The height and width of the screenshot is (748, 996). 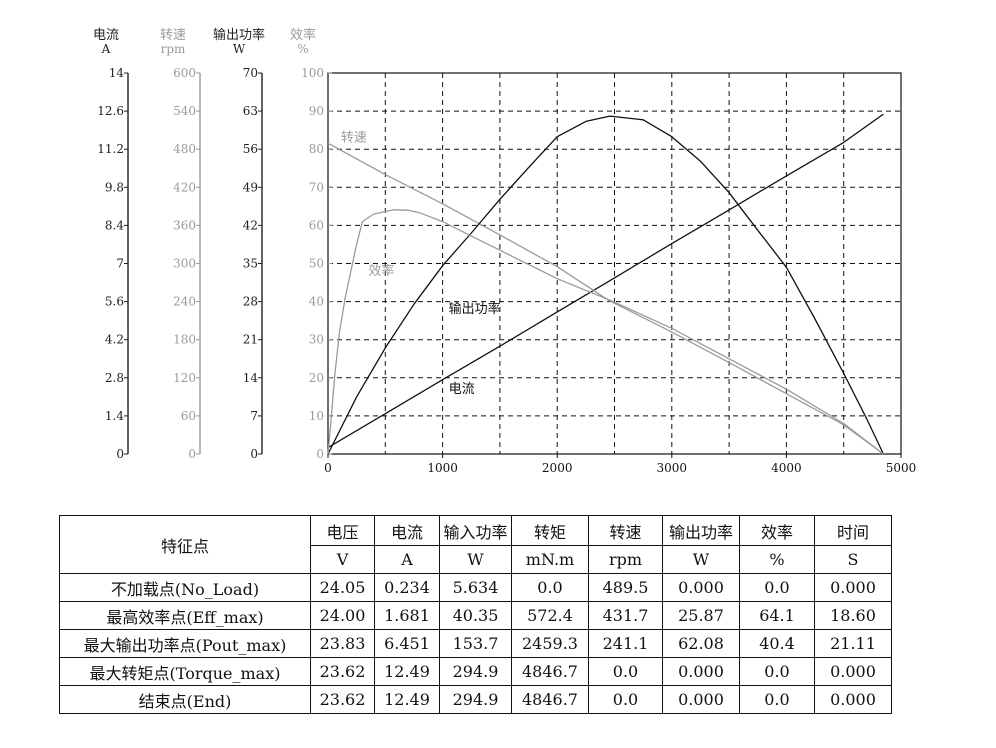 What do you see at coordinates (184, 378) in the screenshot?
I see `speed-tick-label: 120` at bounding box center [184, 378].